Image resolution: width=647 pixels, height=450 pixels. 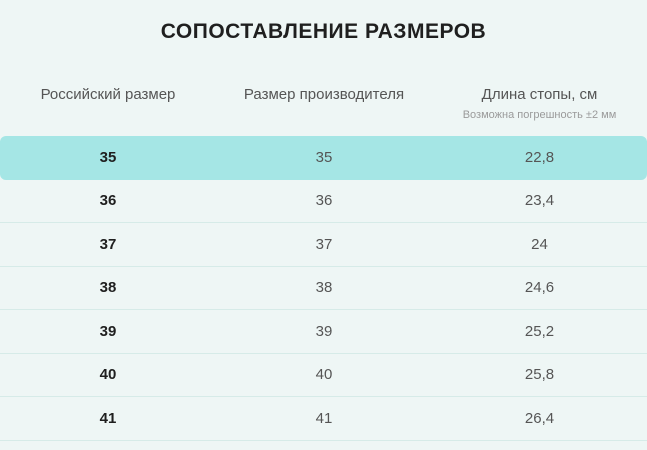 What do you see at coordinates (108, 418) in the screenshot?
I see `russian-size-cell: 41` at bounding box center [108, 418].